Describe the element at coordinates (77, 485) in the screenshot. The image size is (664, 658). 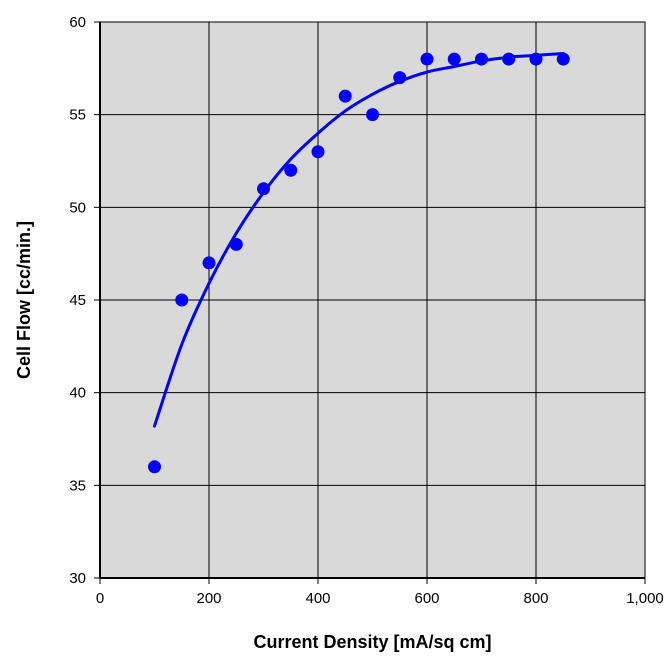
I see `y-tick-label: 35` at that location.